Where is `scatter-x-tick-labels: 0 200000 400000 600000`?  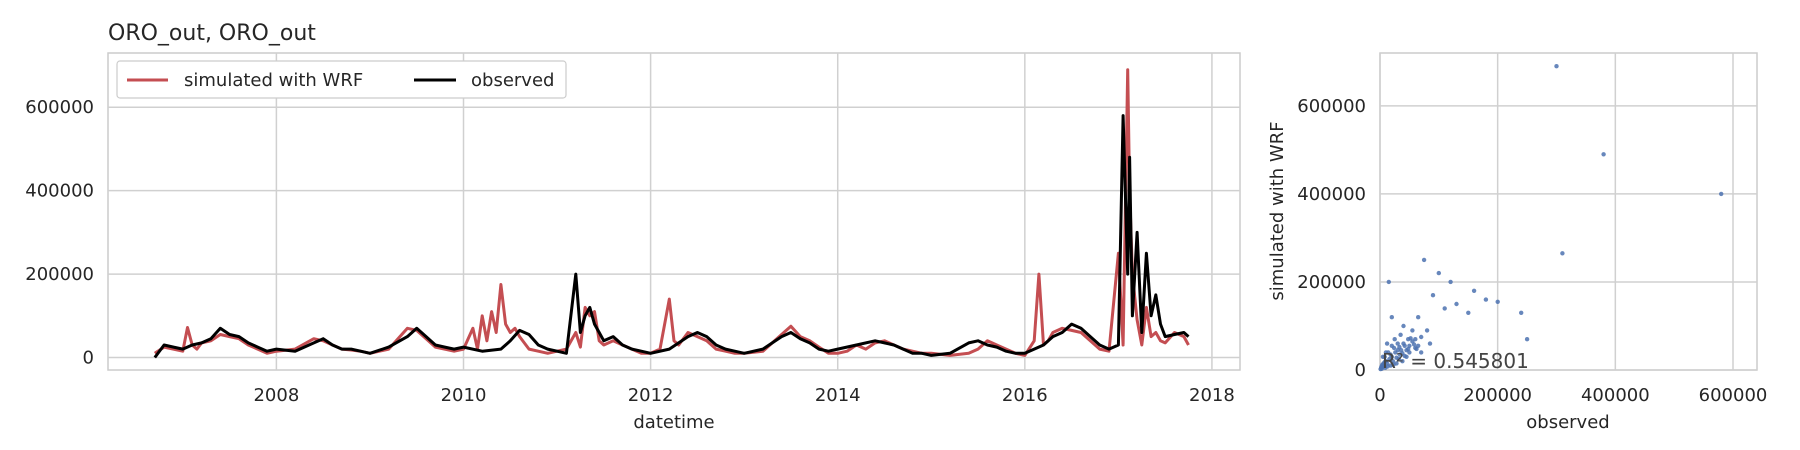
scatter-x-tick-labels: 0 200000 400000 600000 is located at coordinates (1570, 395).